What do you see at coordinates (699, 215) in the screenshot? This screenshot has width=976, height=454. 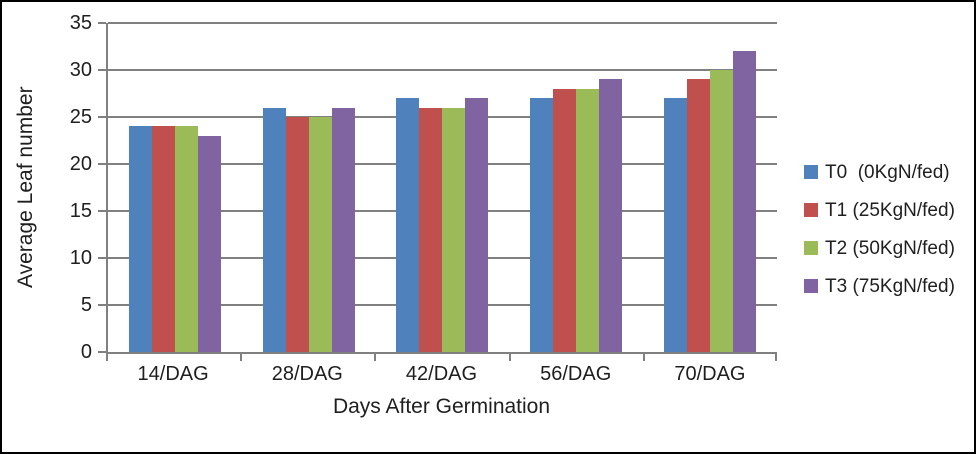 I see `bar-T1-70/DAG` at bounding box center [699, 215].